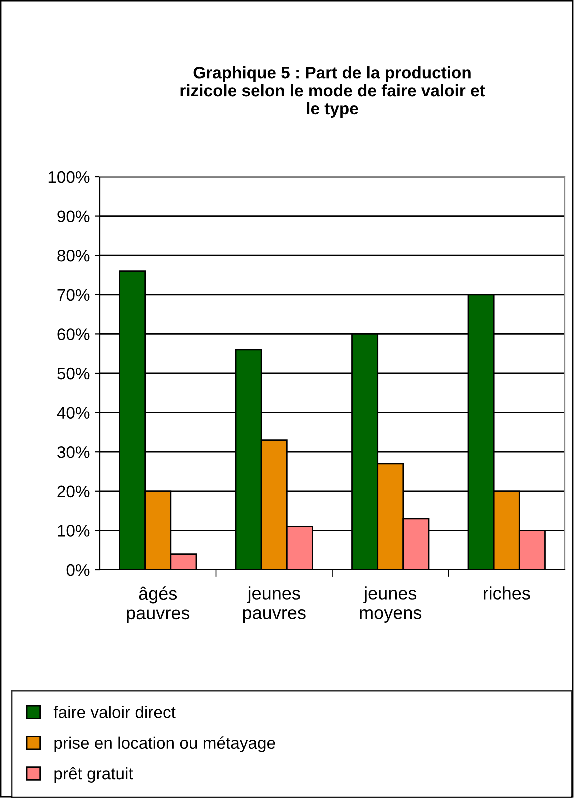 The height and width of the screenshot is (798, 574). I want to click on y-tick-label: 20%, so click(74, 492).